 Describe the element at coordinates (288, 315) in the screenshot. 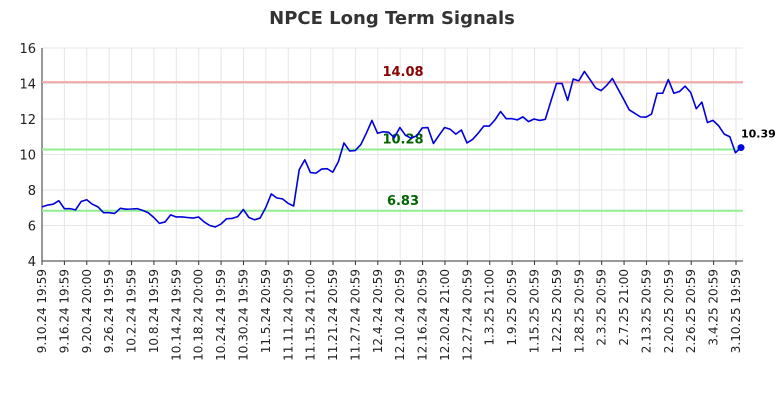

I see `x-tick-label: 11.11.24 20:59` at that location.